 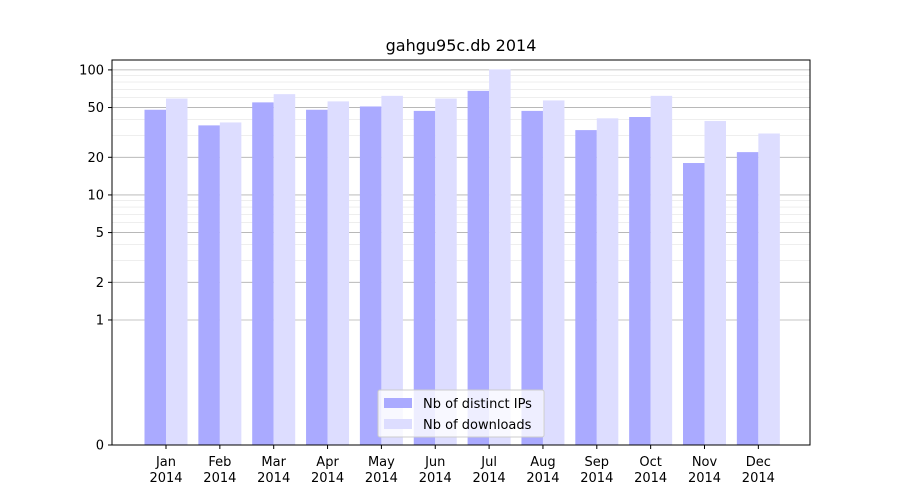 What do you see at coordinates (95, 195) in the screenshot?
I see `y-tick-label: 10` at bounding box center [95, 195].